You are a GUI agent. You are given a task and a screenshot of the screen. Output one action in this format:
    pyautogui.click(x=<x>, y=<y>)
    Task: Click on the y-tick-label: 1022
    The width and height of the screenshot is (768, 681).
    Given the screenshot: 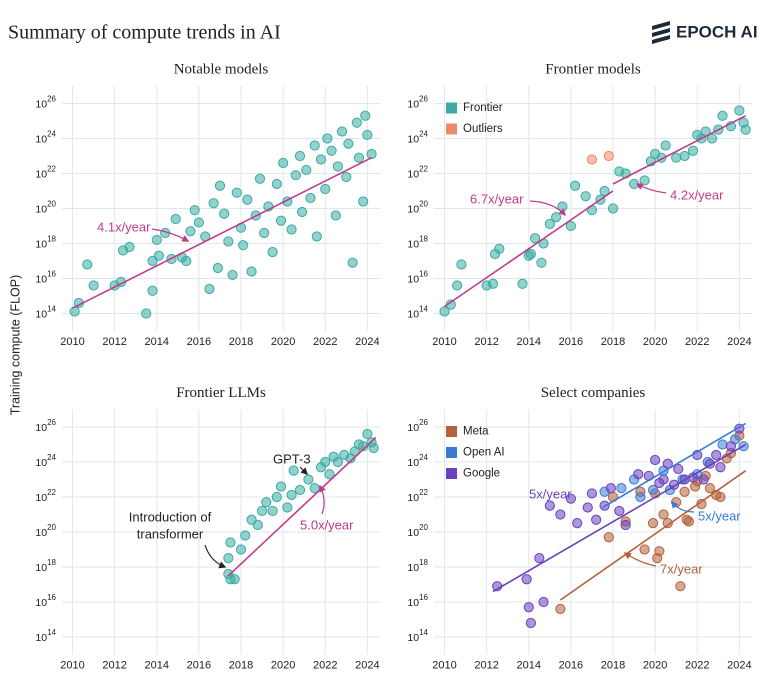 What is the action you would take?
    pyautogui.click(x=45, y=496)
    